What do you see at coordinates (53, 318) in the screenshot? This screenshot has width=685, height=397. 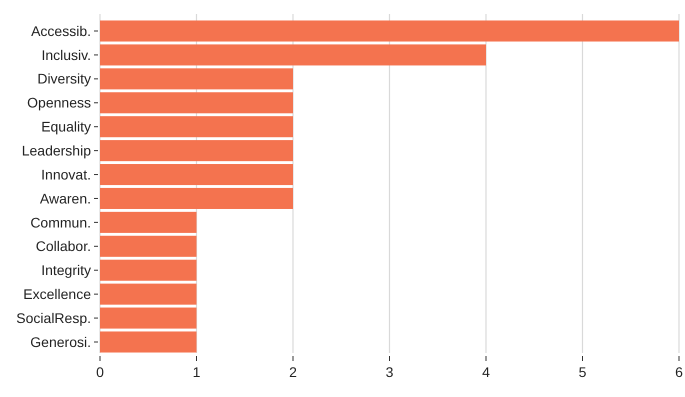 I see `y-tick-label: SocialResp.` at bounding box center [53, 318].